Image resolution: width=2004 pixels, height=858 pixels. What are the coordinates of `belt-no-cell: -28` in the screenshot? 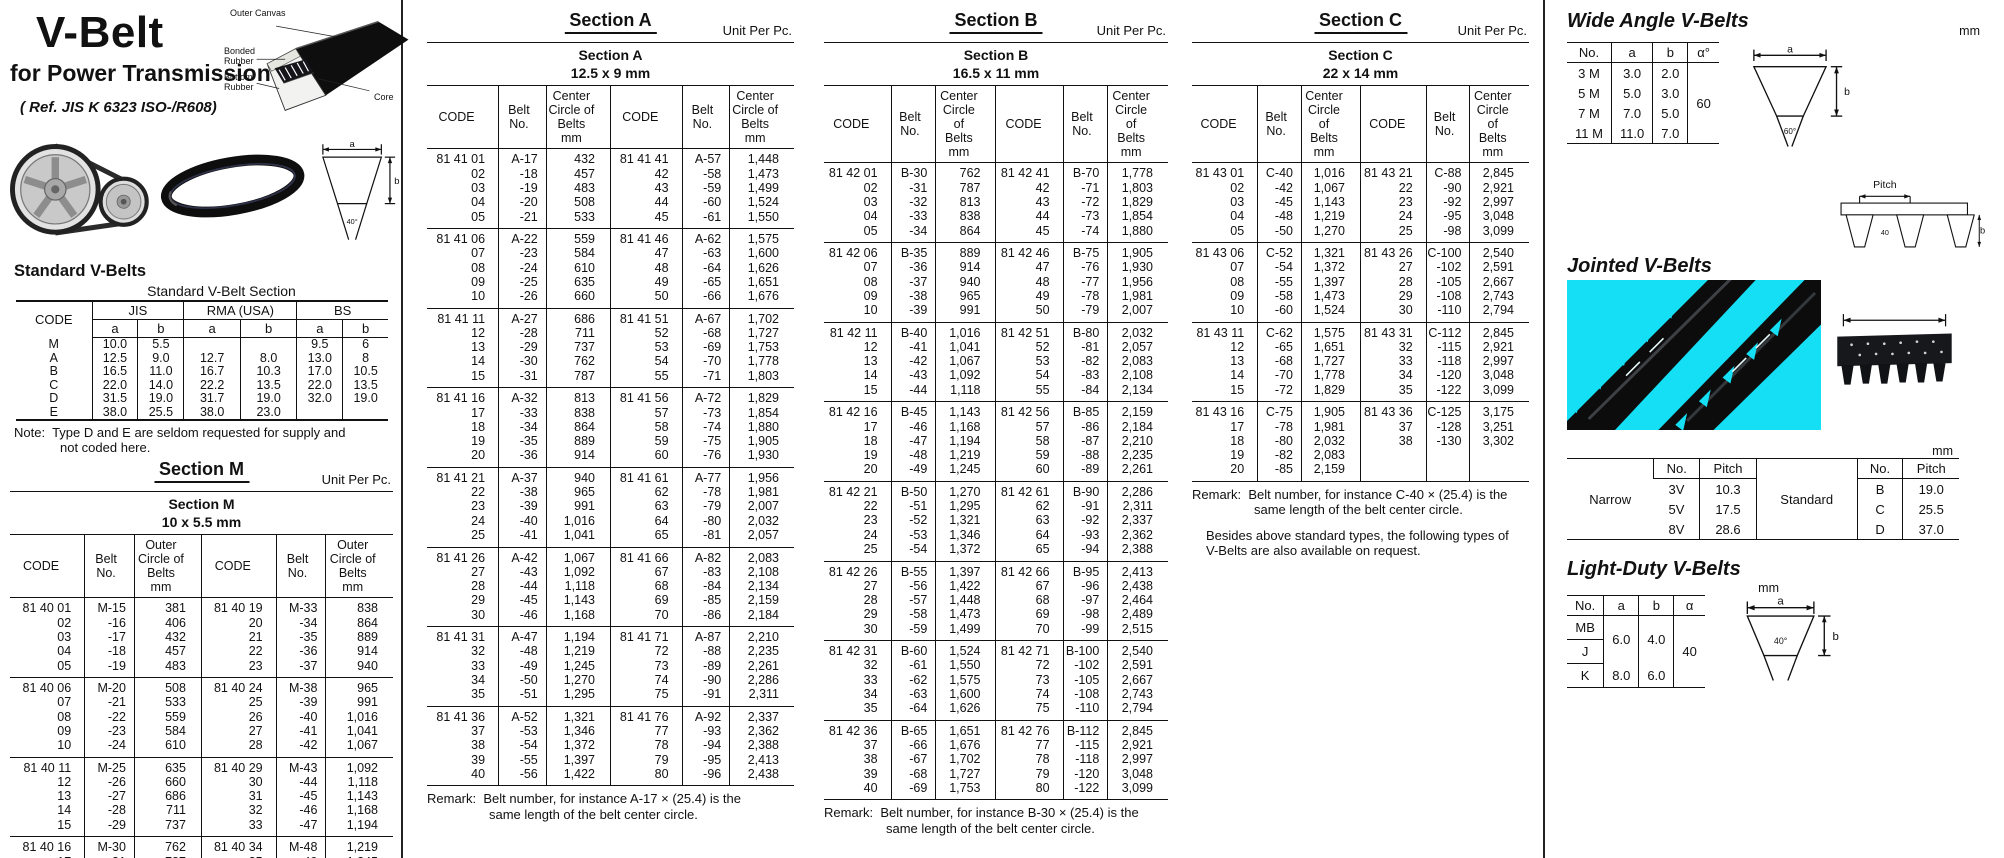 It's located at (522, 333).